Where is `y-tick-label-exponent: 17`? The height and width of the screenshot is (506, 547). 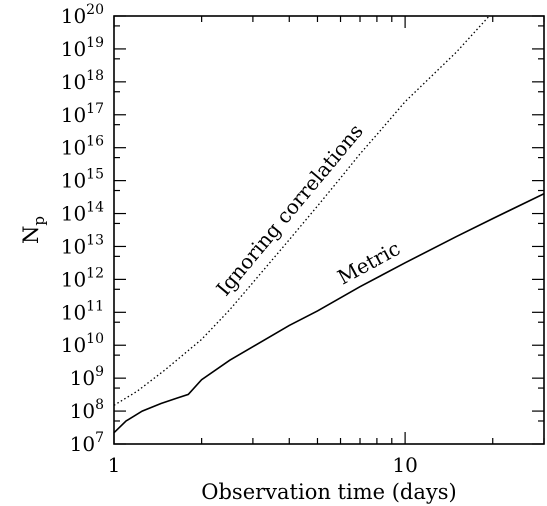
y-tick-label-exponent: 17 is located at coordinates (95, 109).